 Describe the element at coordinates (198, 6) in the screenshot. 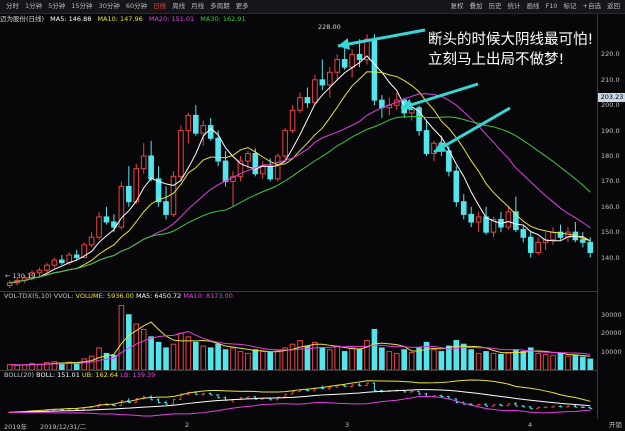

I see `tab-8: 月线` at that location.